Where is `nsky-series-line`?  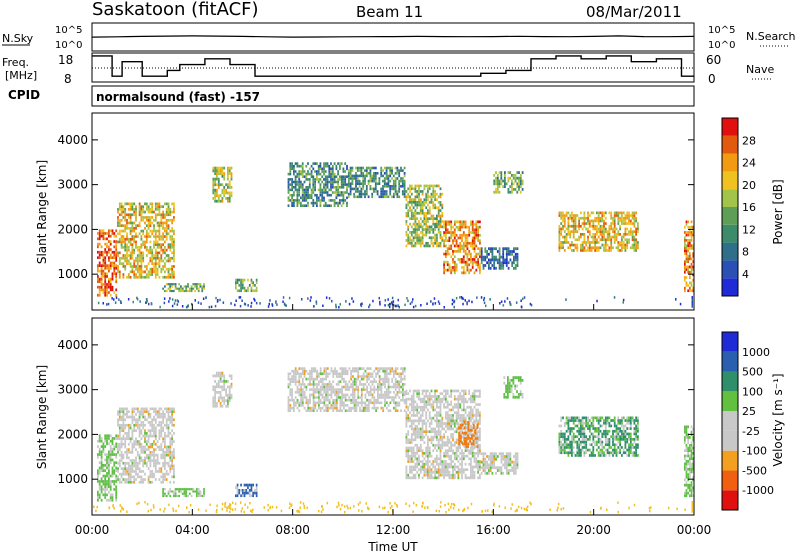
nsky-series-line is located at coordinates (393, 36).